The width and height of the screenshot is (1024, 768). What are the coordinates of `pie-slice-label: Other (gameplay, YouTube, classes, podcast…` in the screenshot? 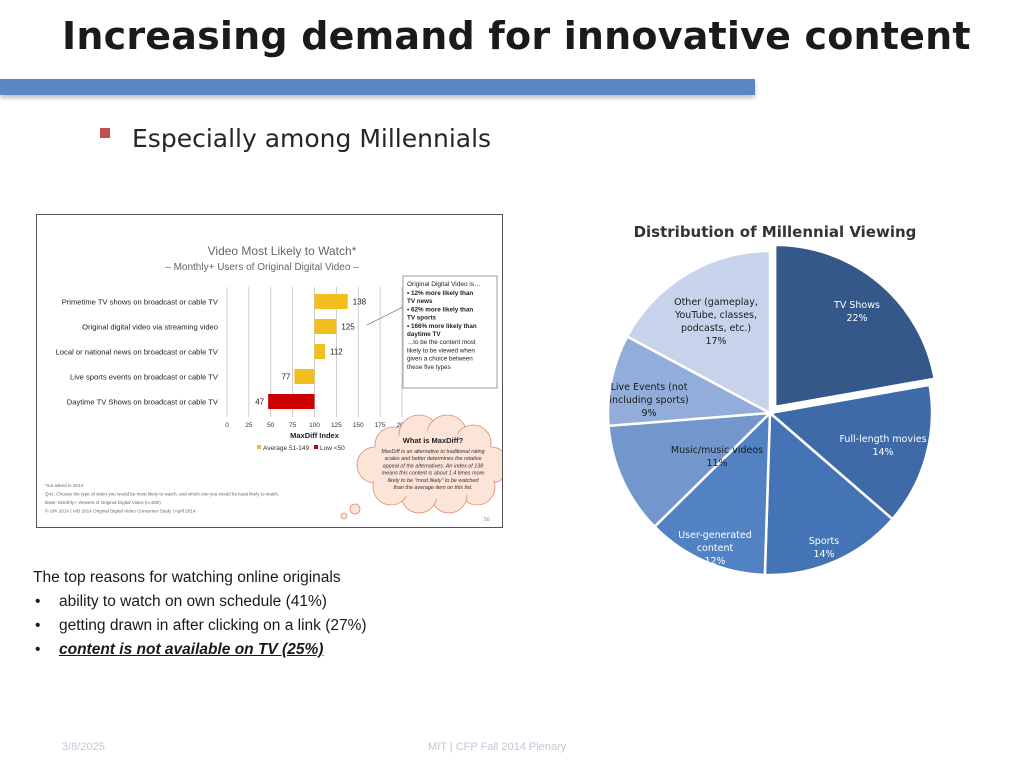 It's located at (716, 322).